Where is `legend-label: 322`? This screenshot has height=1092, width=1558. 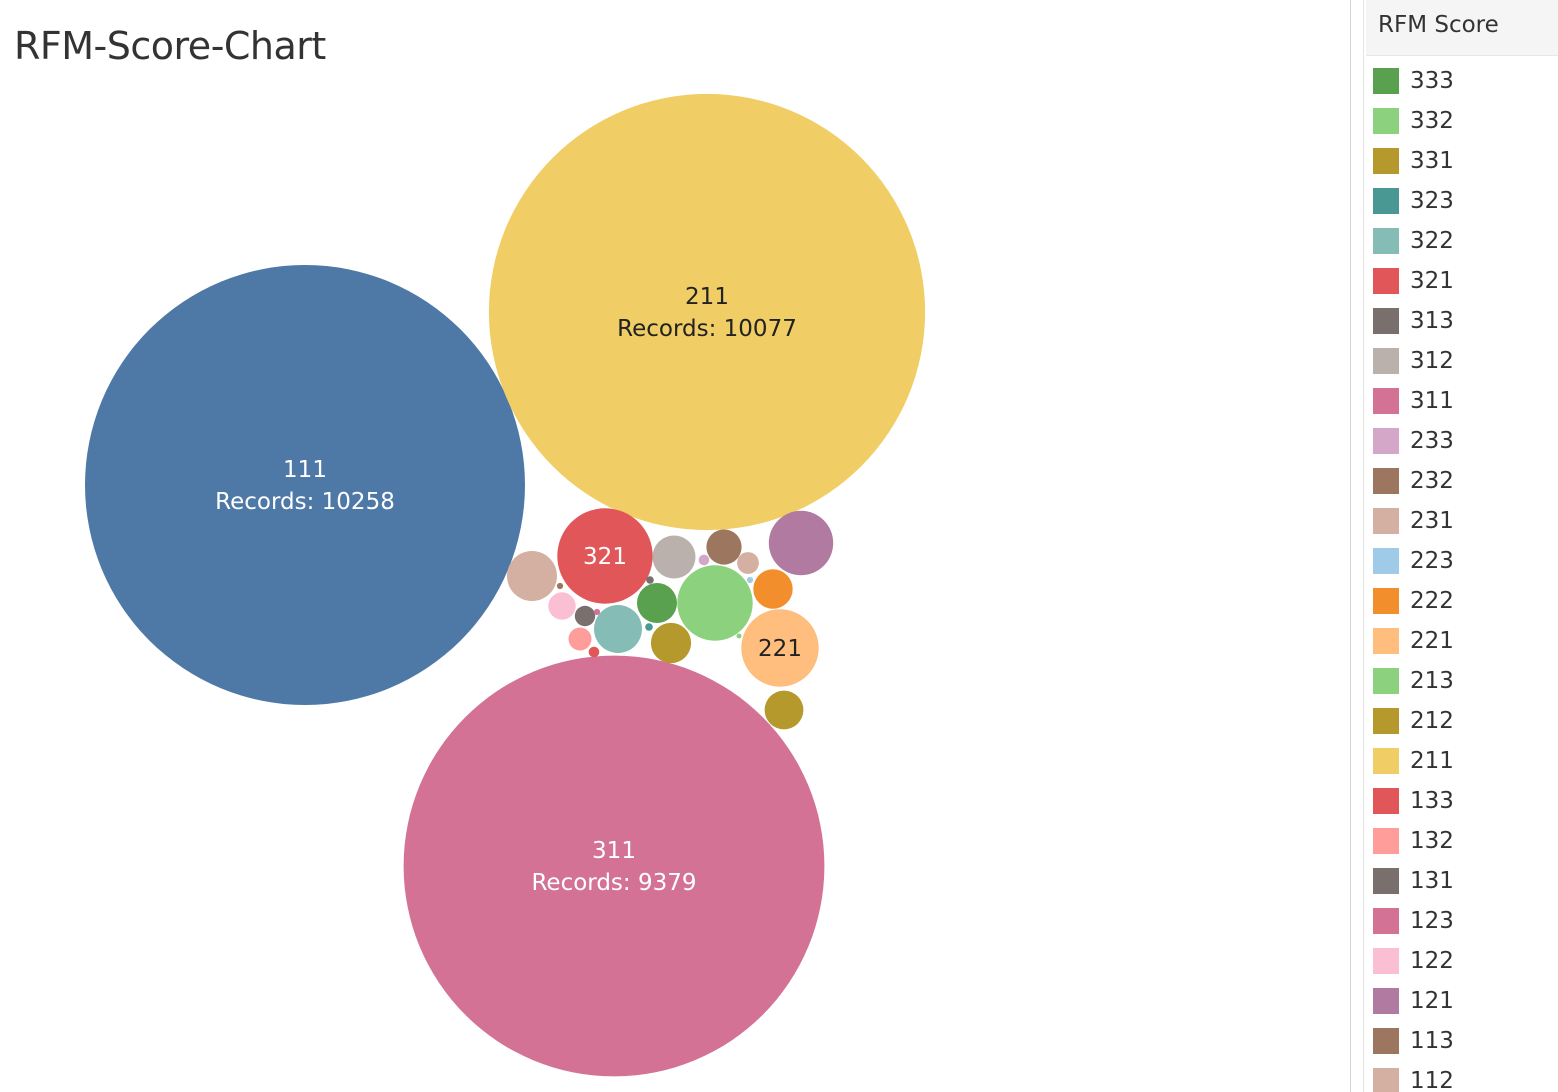
legend-label: 322 is located at coordinates (1432, 241).